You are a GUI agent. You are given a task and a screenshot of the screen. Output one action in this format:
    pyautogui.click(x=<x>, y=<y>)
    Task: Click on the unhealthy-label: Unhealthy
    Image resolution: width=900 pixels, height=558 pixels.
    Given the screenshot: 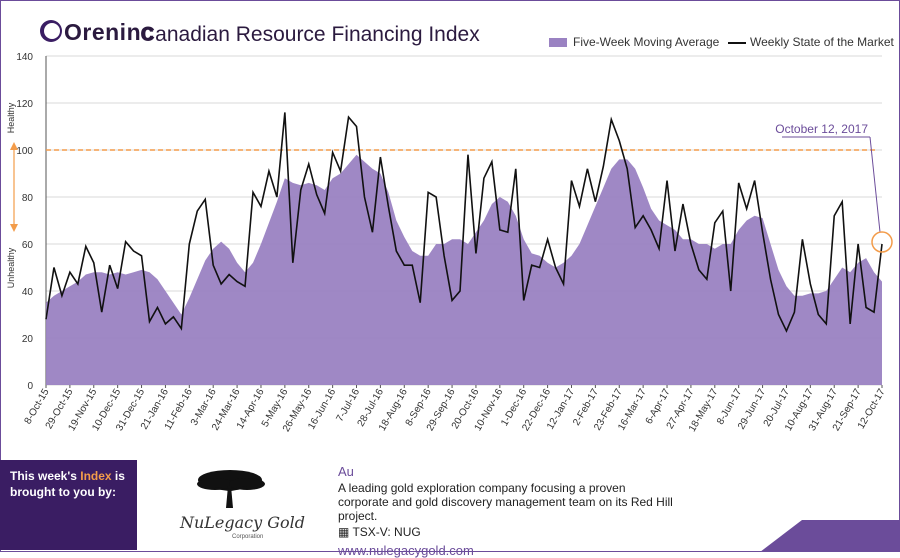 What is the action you would take?
    pyautogui.click(x=11, y=267)
    